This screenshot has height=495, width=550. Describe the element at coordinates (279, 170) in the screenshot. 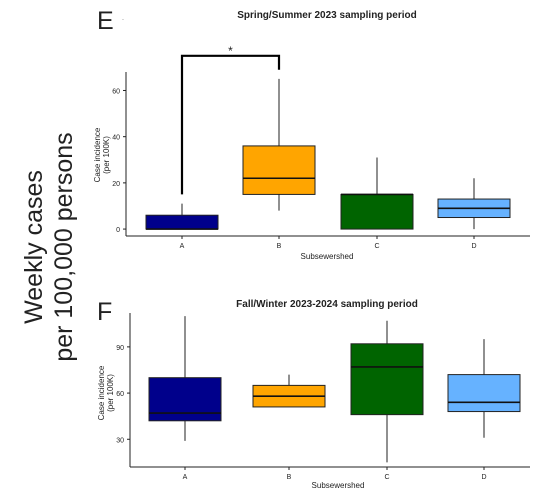

I see `box-b` at that location.